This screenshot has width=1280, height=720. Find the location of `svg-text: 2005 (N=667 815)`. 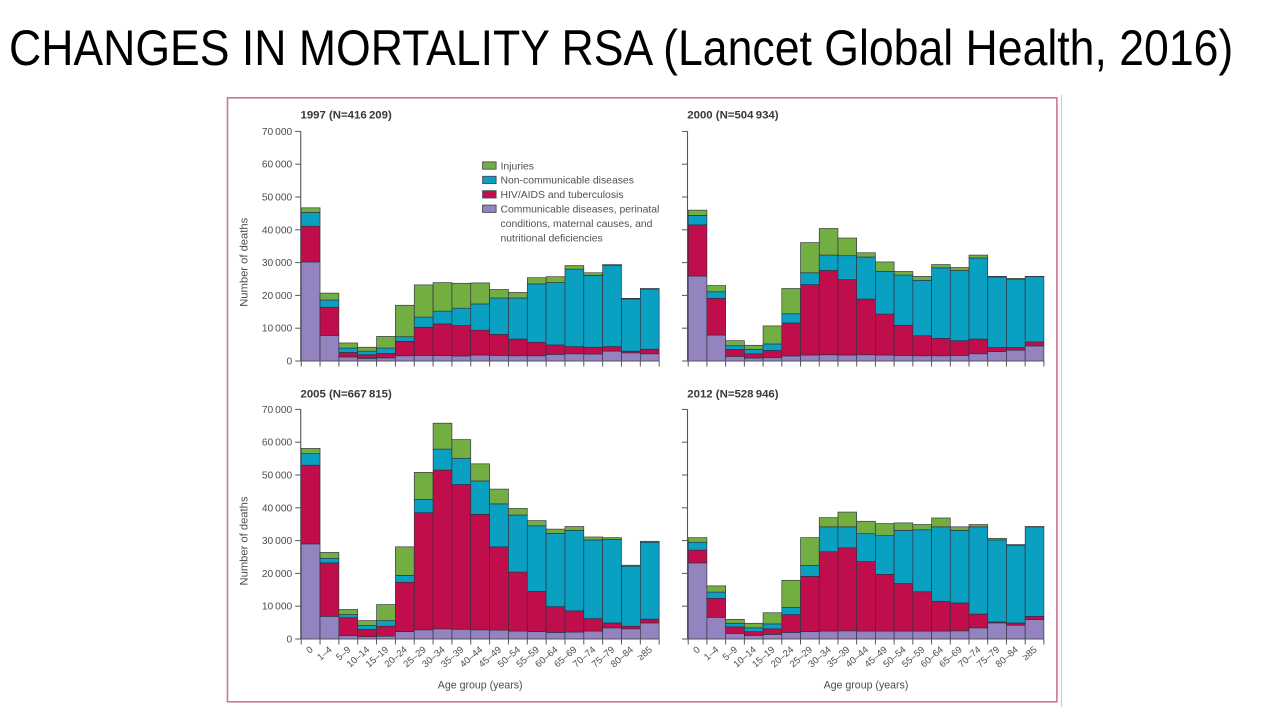

svg-text: 2005 (N=667 815) is located at coordinates (346, 395).